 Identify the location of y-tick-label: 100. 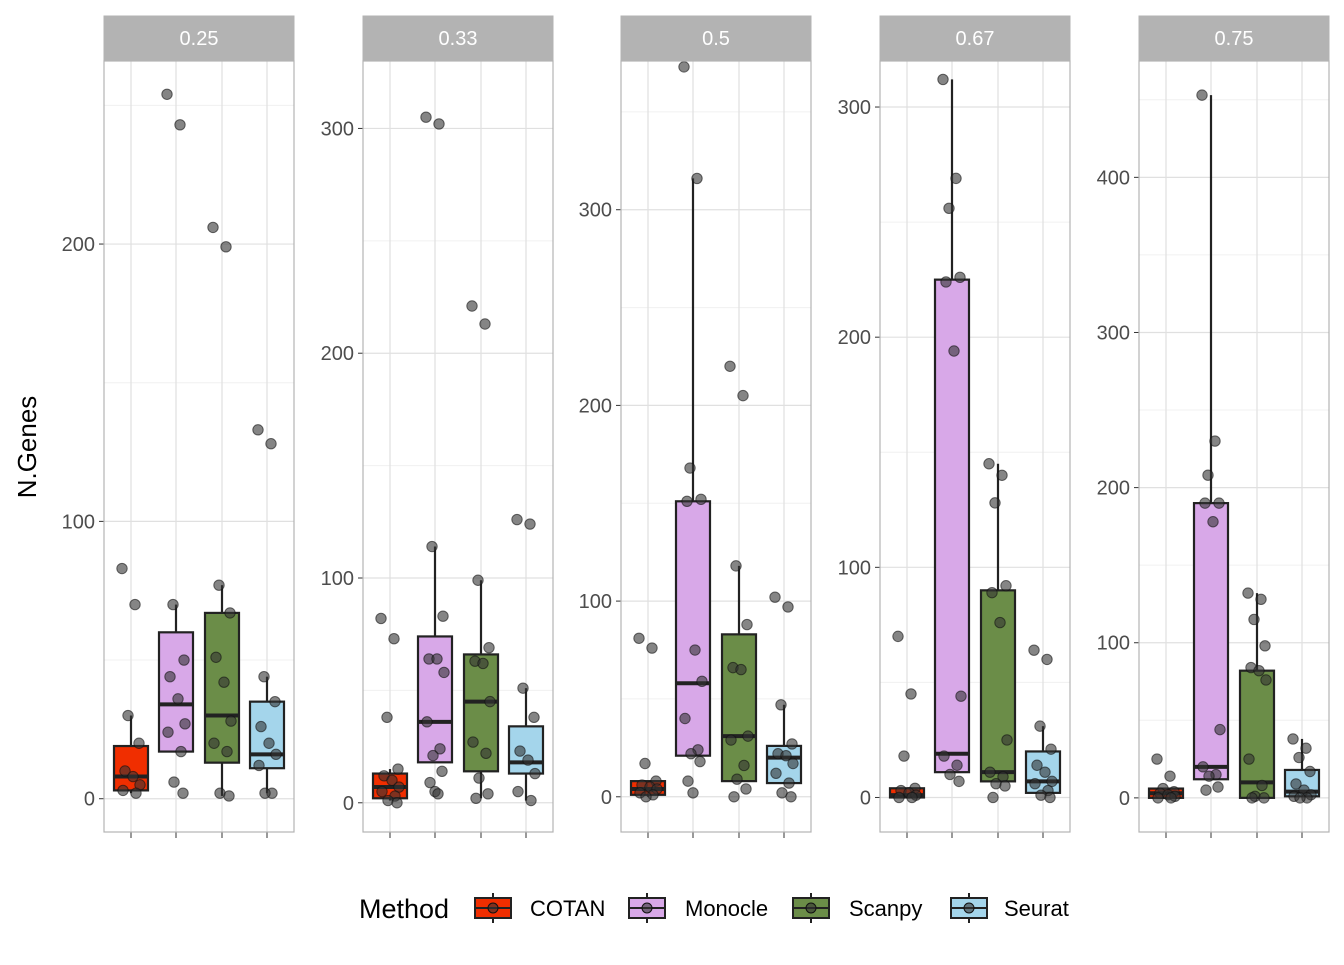
(337, 579).